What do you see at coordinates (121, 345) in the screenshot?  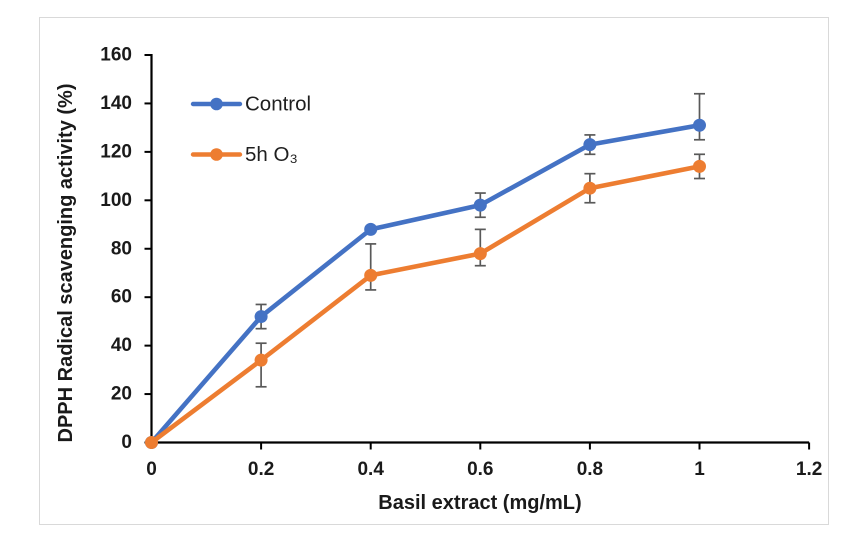 I see `y-tick-label: 40` at bounding box center [121, 345].